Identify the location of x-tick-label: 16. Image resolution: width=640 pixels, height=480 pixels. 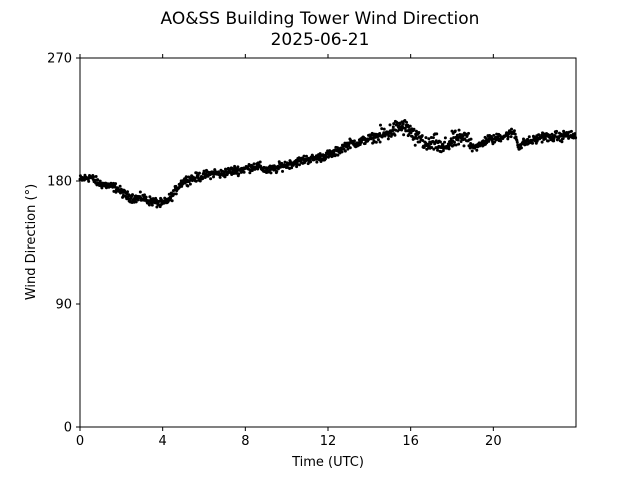
(410, 441).